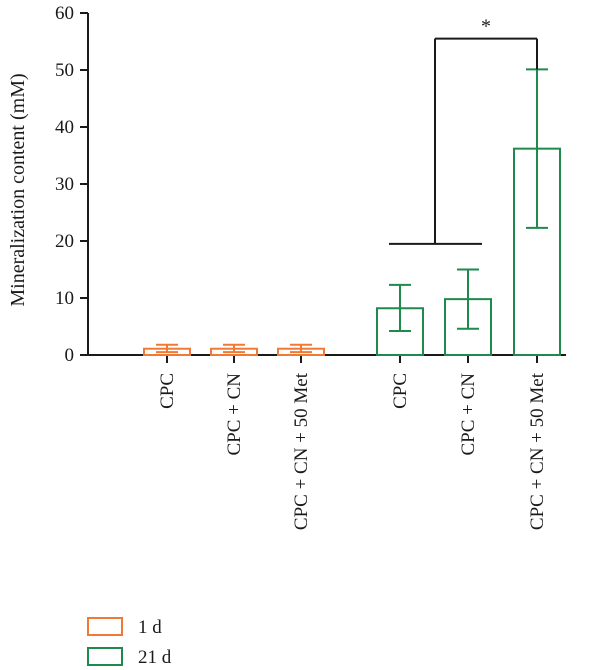  I want to click on y-tick-label: 10, so click(64, 298).